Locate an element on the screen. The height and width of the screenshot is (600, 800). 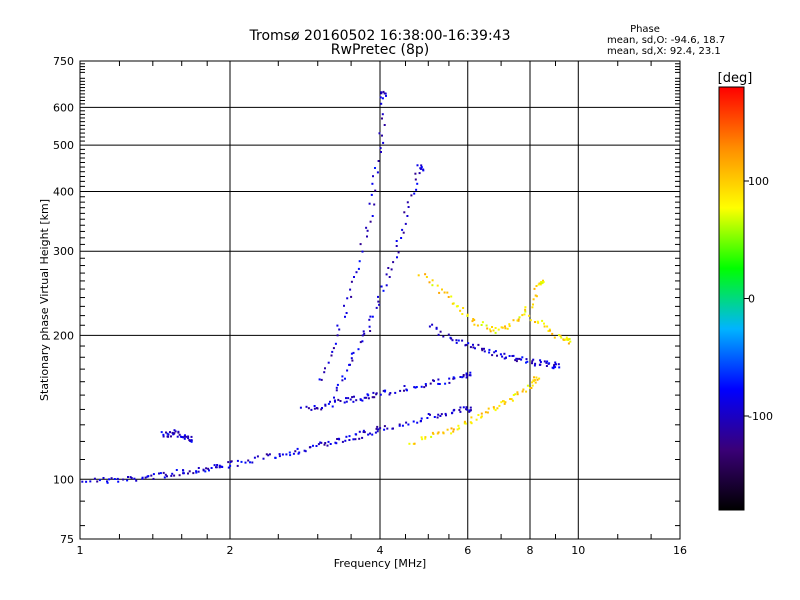
y-tick-label: 200 is located at coordinates (63, 335).